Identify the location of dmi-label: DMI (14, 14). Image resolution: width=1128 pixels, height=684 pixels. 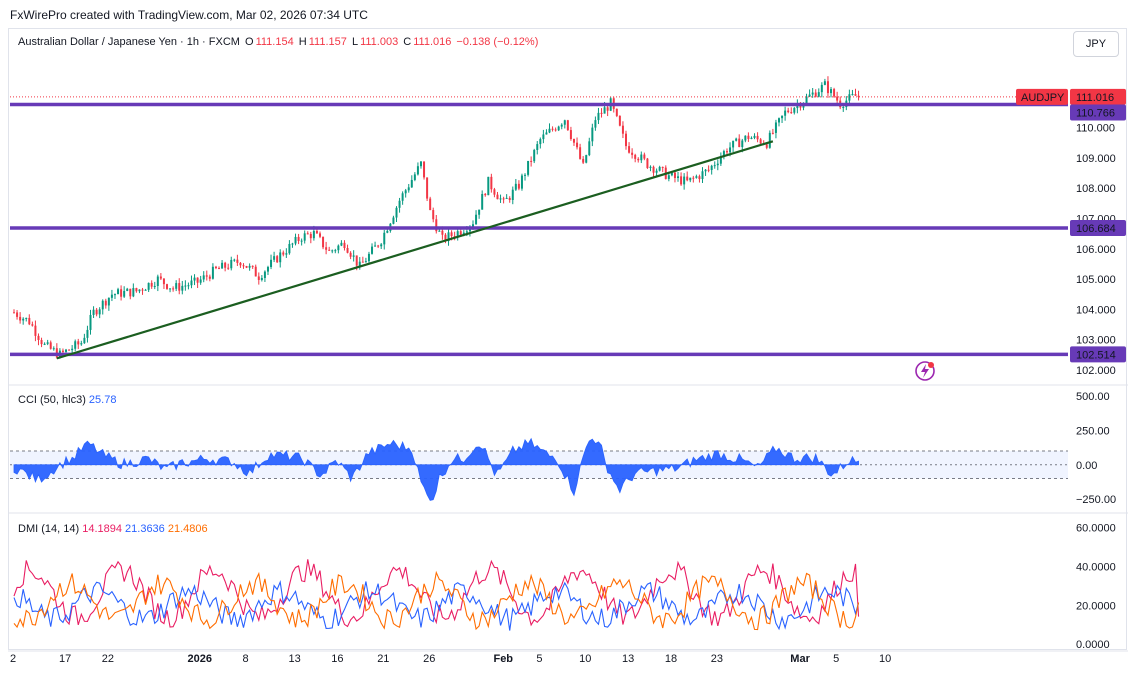
(49, 529).